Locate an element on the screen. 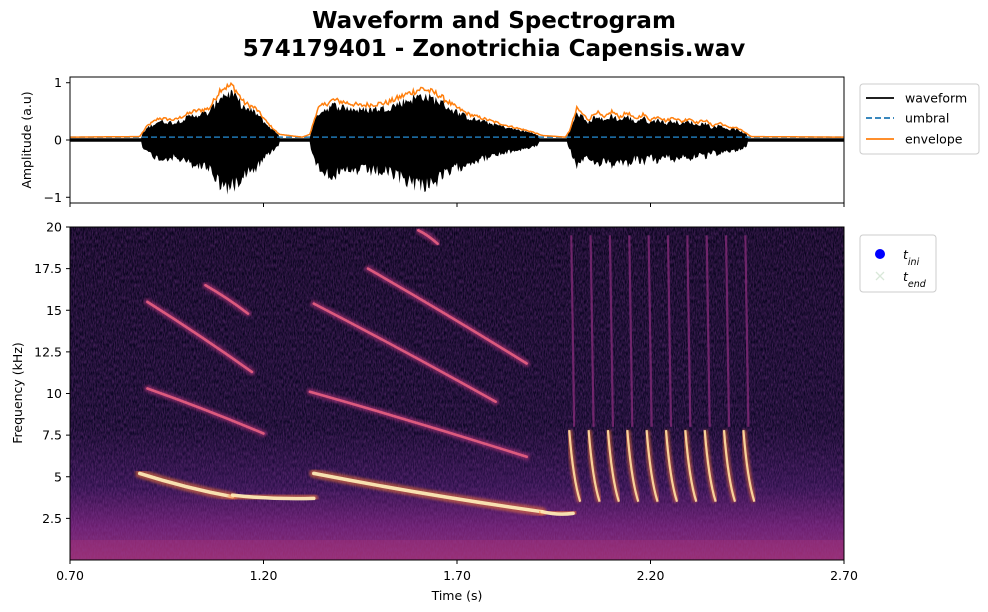 Image resolution: width=988 pixels, height=612 pixels. waveform-series is located at coordinates (457, 142).